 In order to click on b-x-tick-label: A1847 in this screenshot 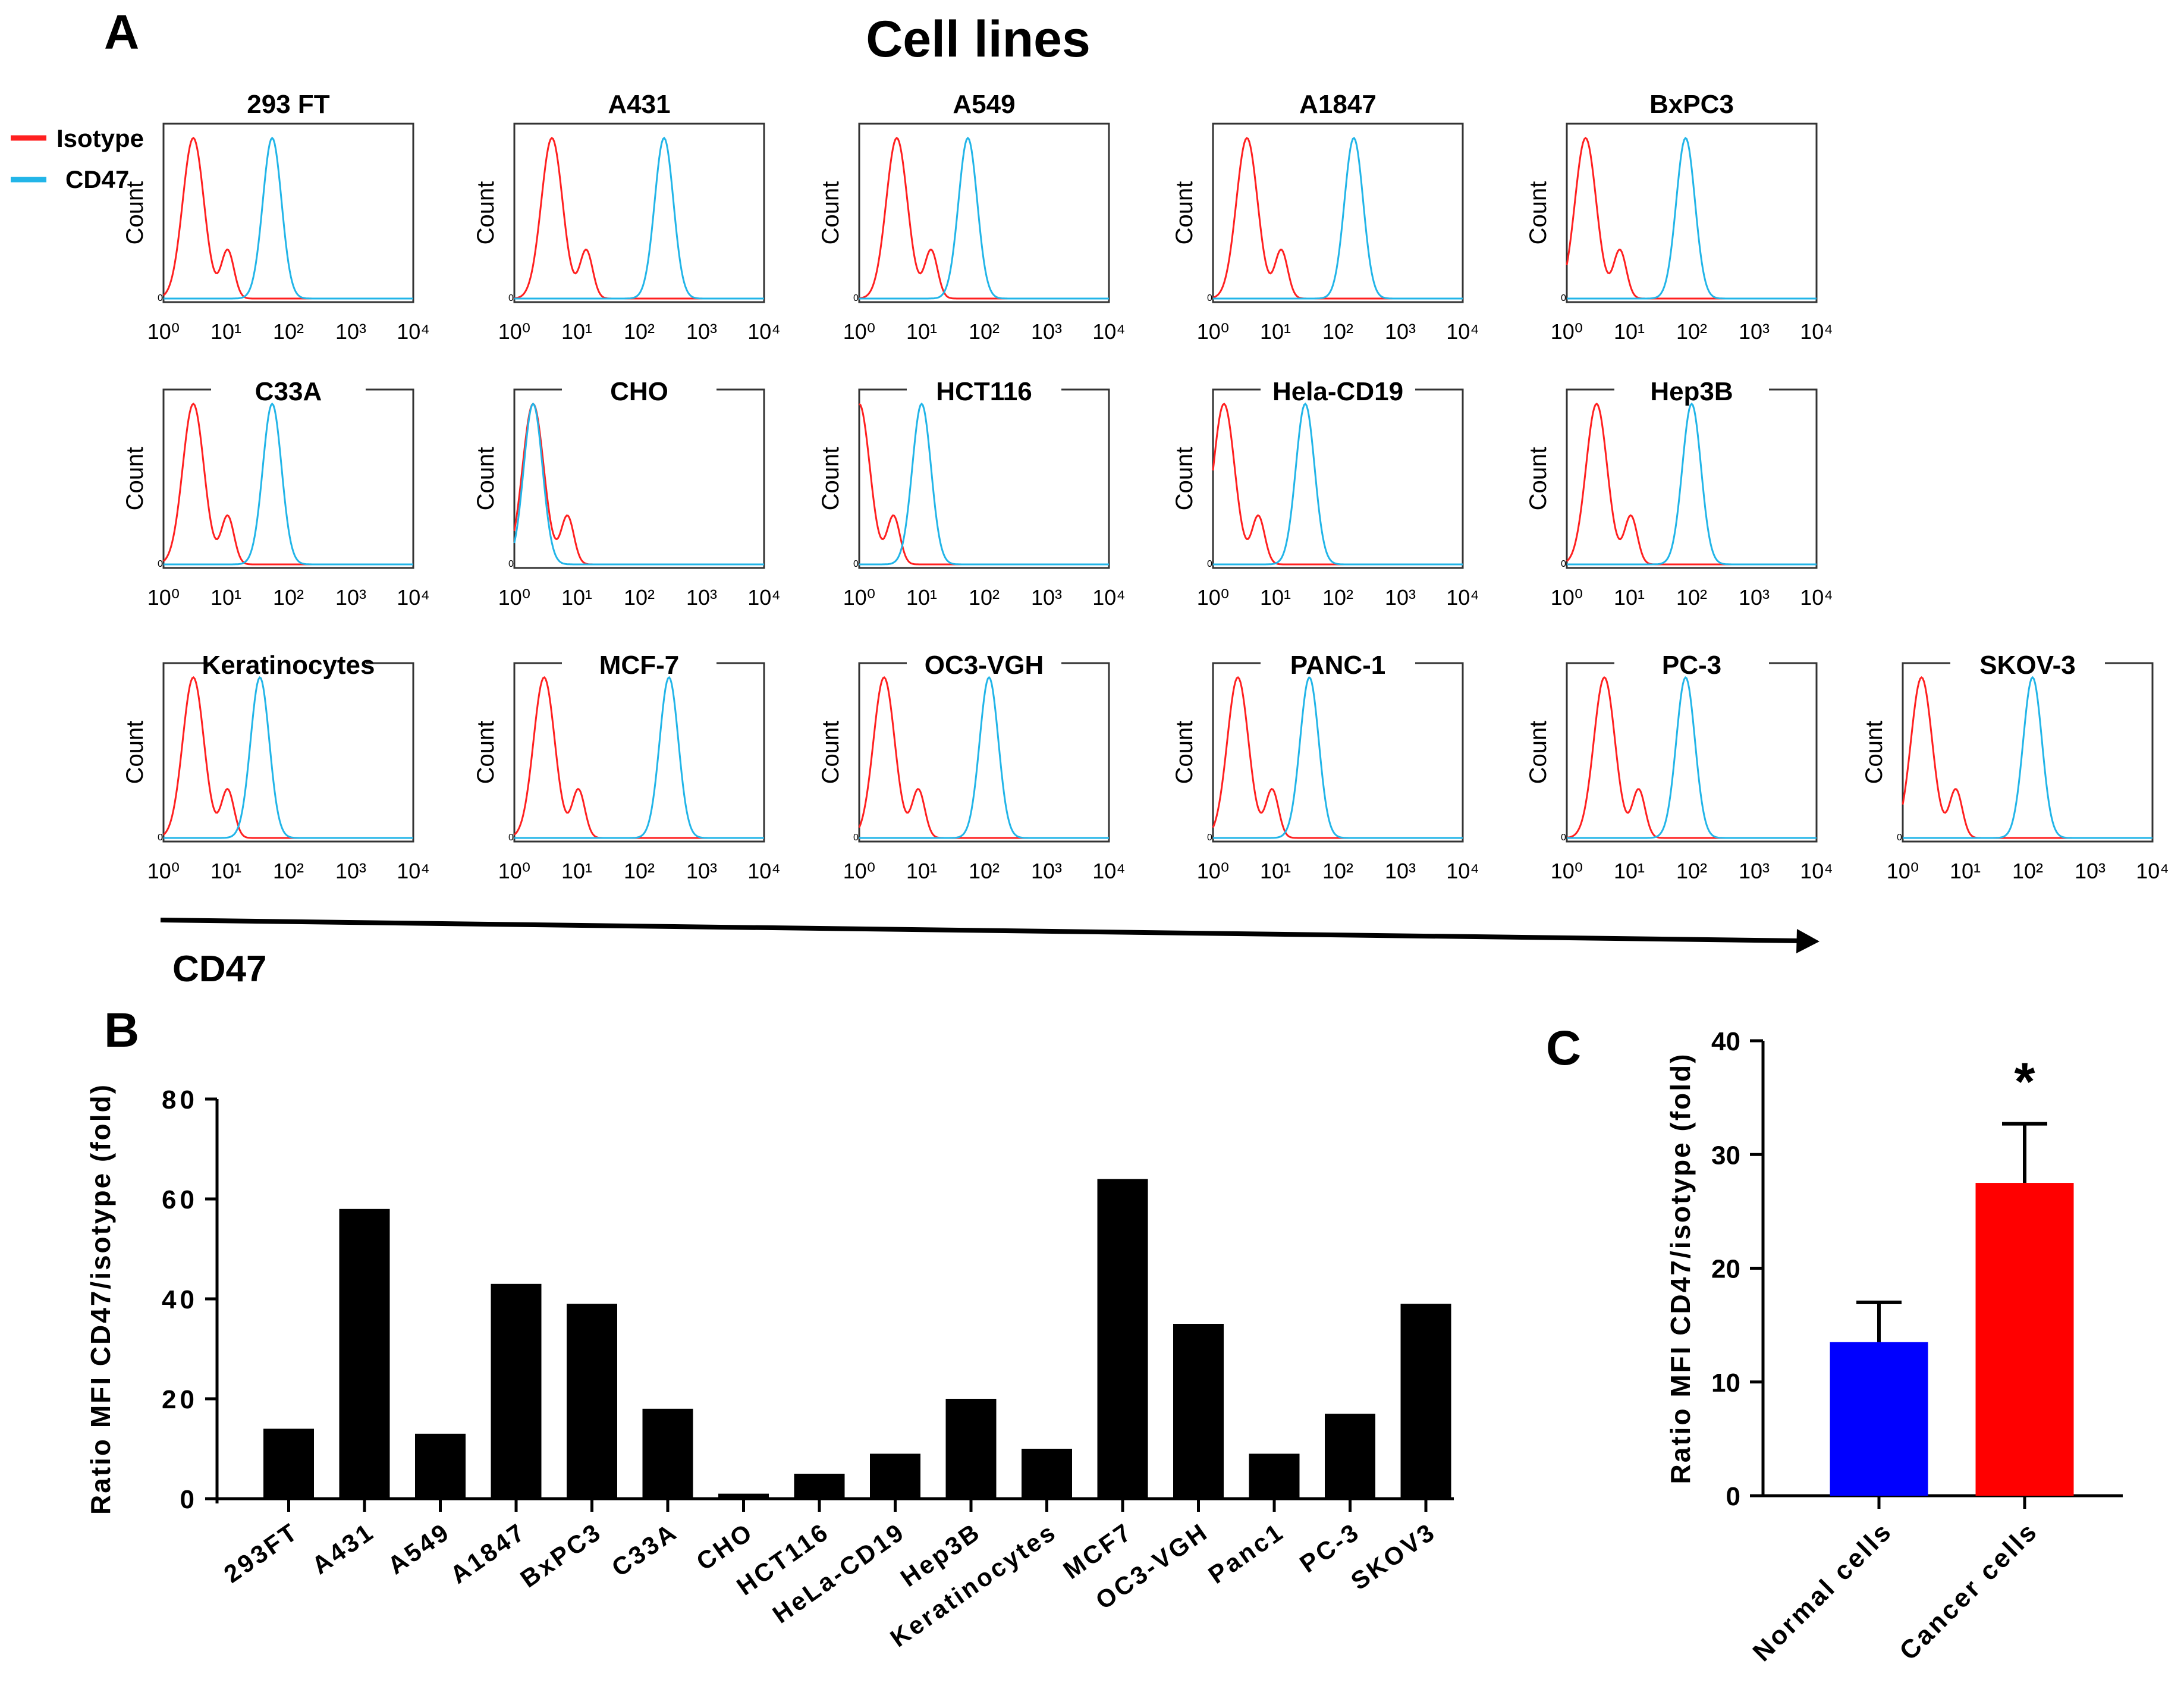, I will do `click(488, 1553)`.